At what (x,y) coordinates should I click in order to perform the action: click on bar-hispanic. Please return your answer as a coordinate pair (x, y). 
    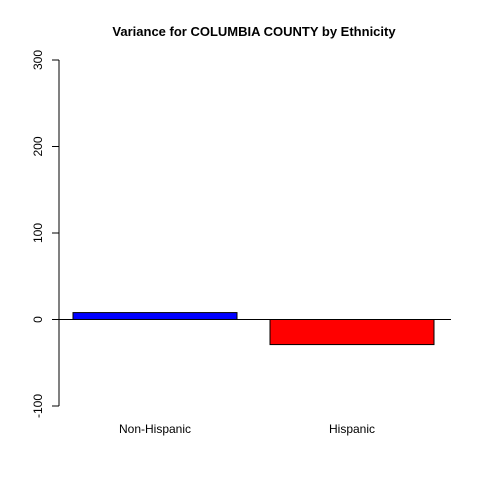
    Looking at the image, I should click on (352, 332).